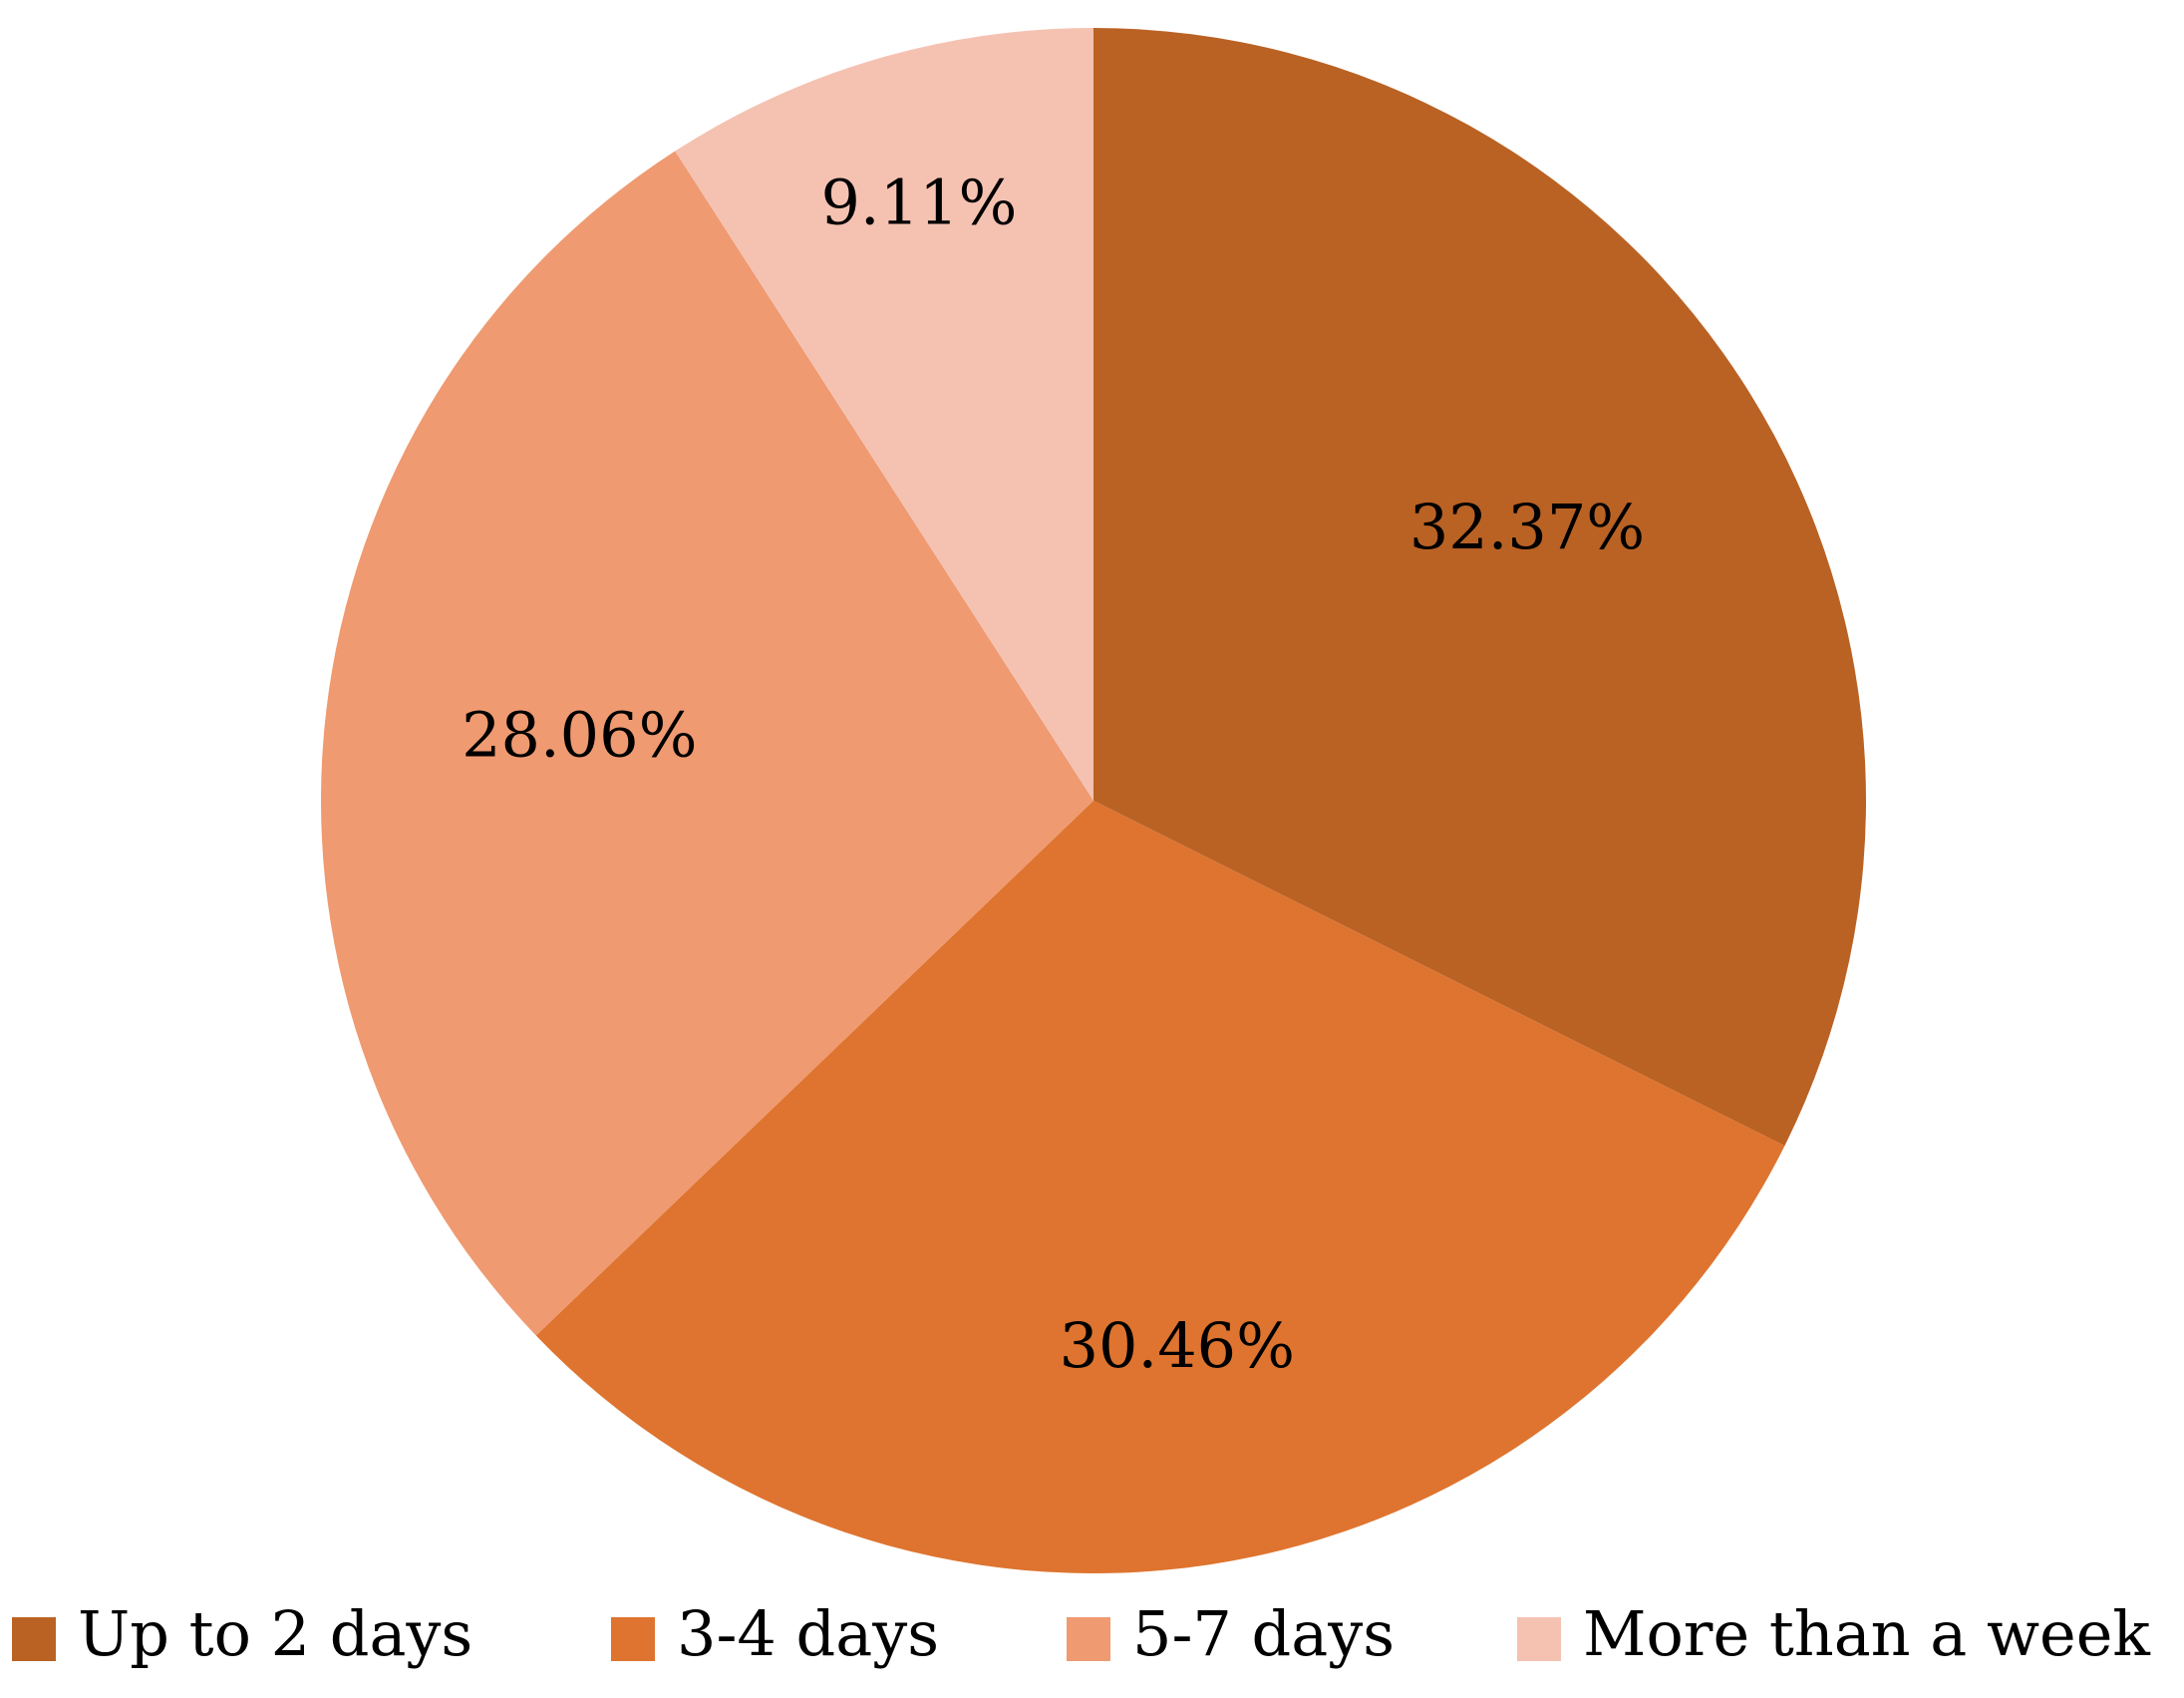 This screenshot has width=2184, height=1698. What do you see at coordinates (275, 1633) in the screenshot?
I see `legend-label-1: Up to 2 days` at bounding box center [275, 1633].